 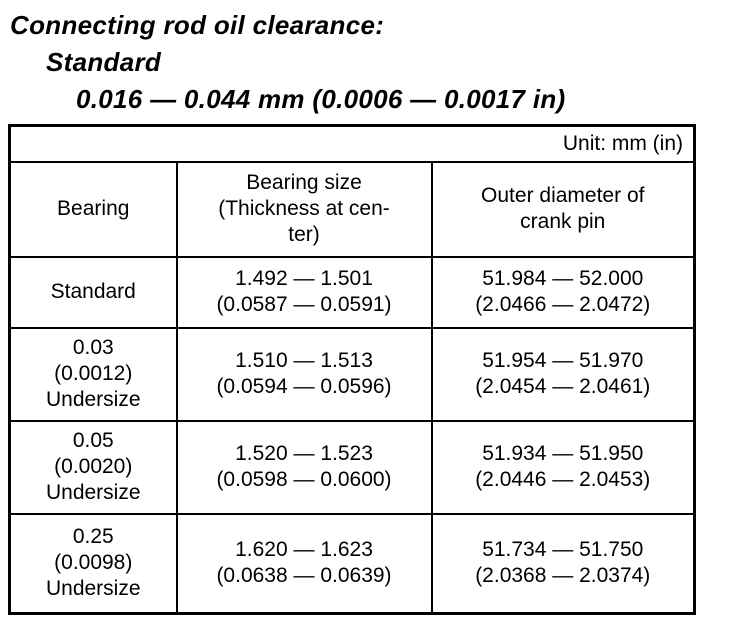 I want to click on cell-outer-diameter: 51.934 — 51.950 (2.0446 — 2.0453), so click(x=563, y=467).